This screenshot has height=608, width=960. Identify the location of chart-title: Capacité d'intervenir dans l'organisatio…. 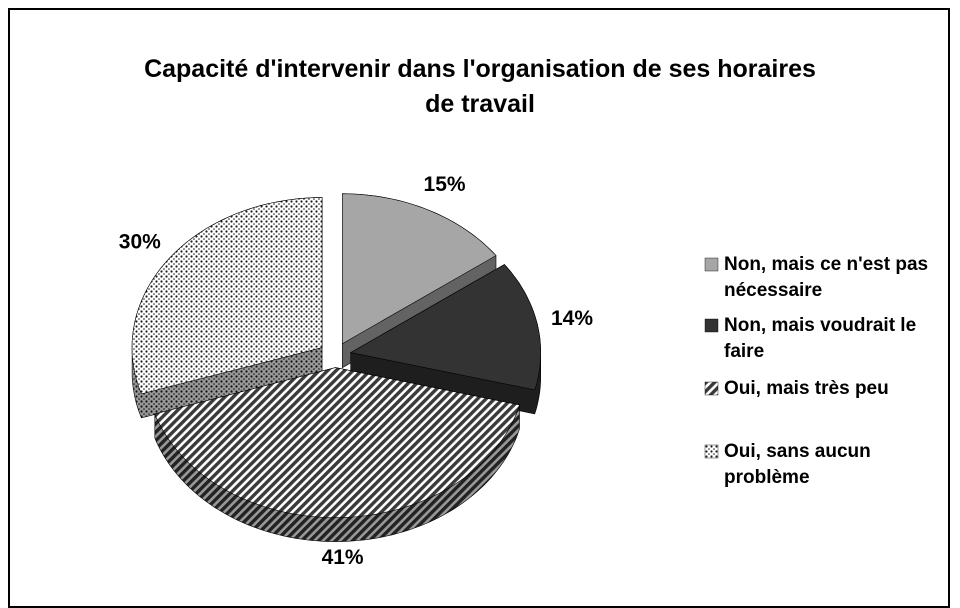
(480, 86).